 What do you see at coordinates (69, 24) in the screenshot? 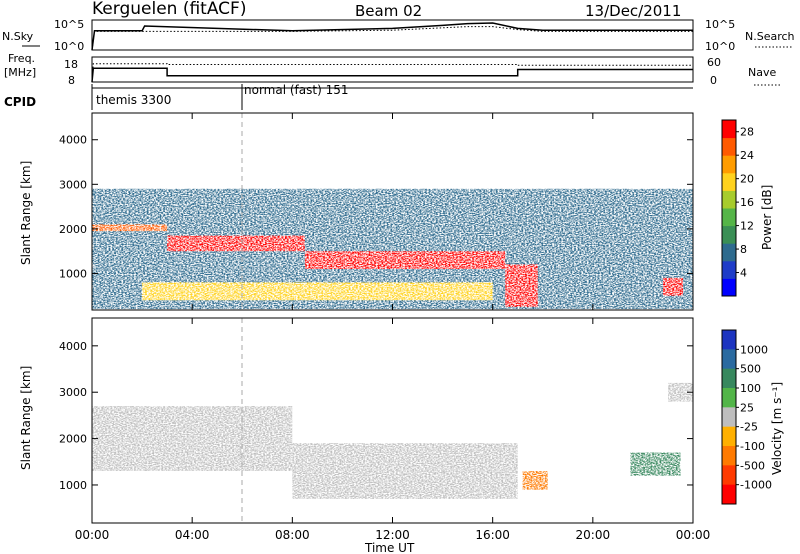
I see `nsky-left-tick-top: 10^5` at bounding box center [69, 24].